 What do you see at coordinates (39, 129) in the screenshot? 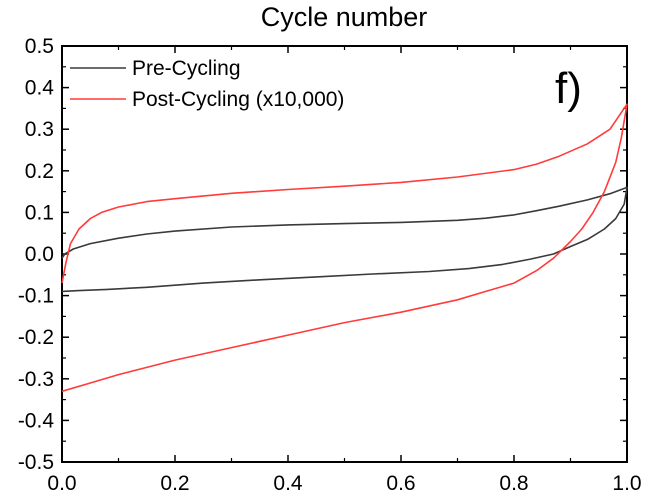
I see `y-tick-label: 0.3` at bounding box center [39, 129].